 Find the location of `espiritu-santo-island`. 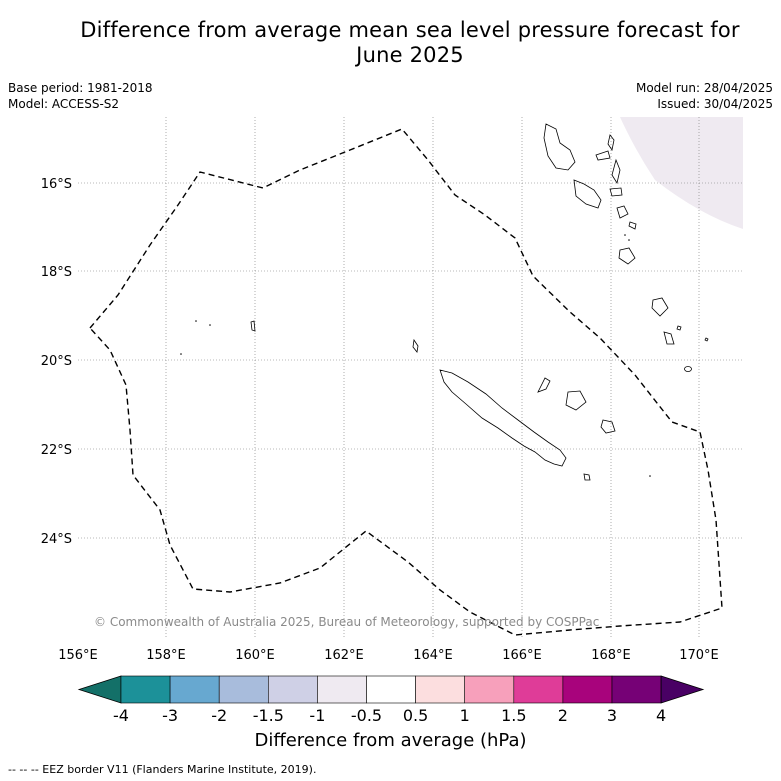

espiritu-santo-island is located at coordinates (559, 147).